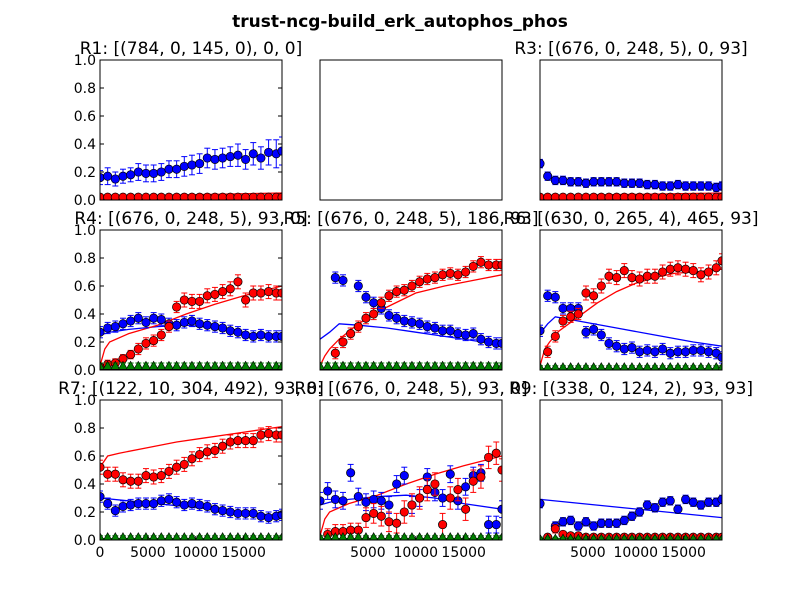 This screenshot has height=600, width=800. What do you see at coordinates (85, 231) in the screenshot?
I see `y-tick-label: 1.0` at bounding box center [85, 231].